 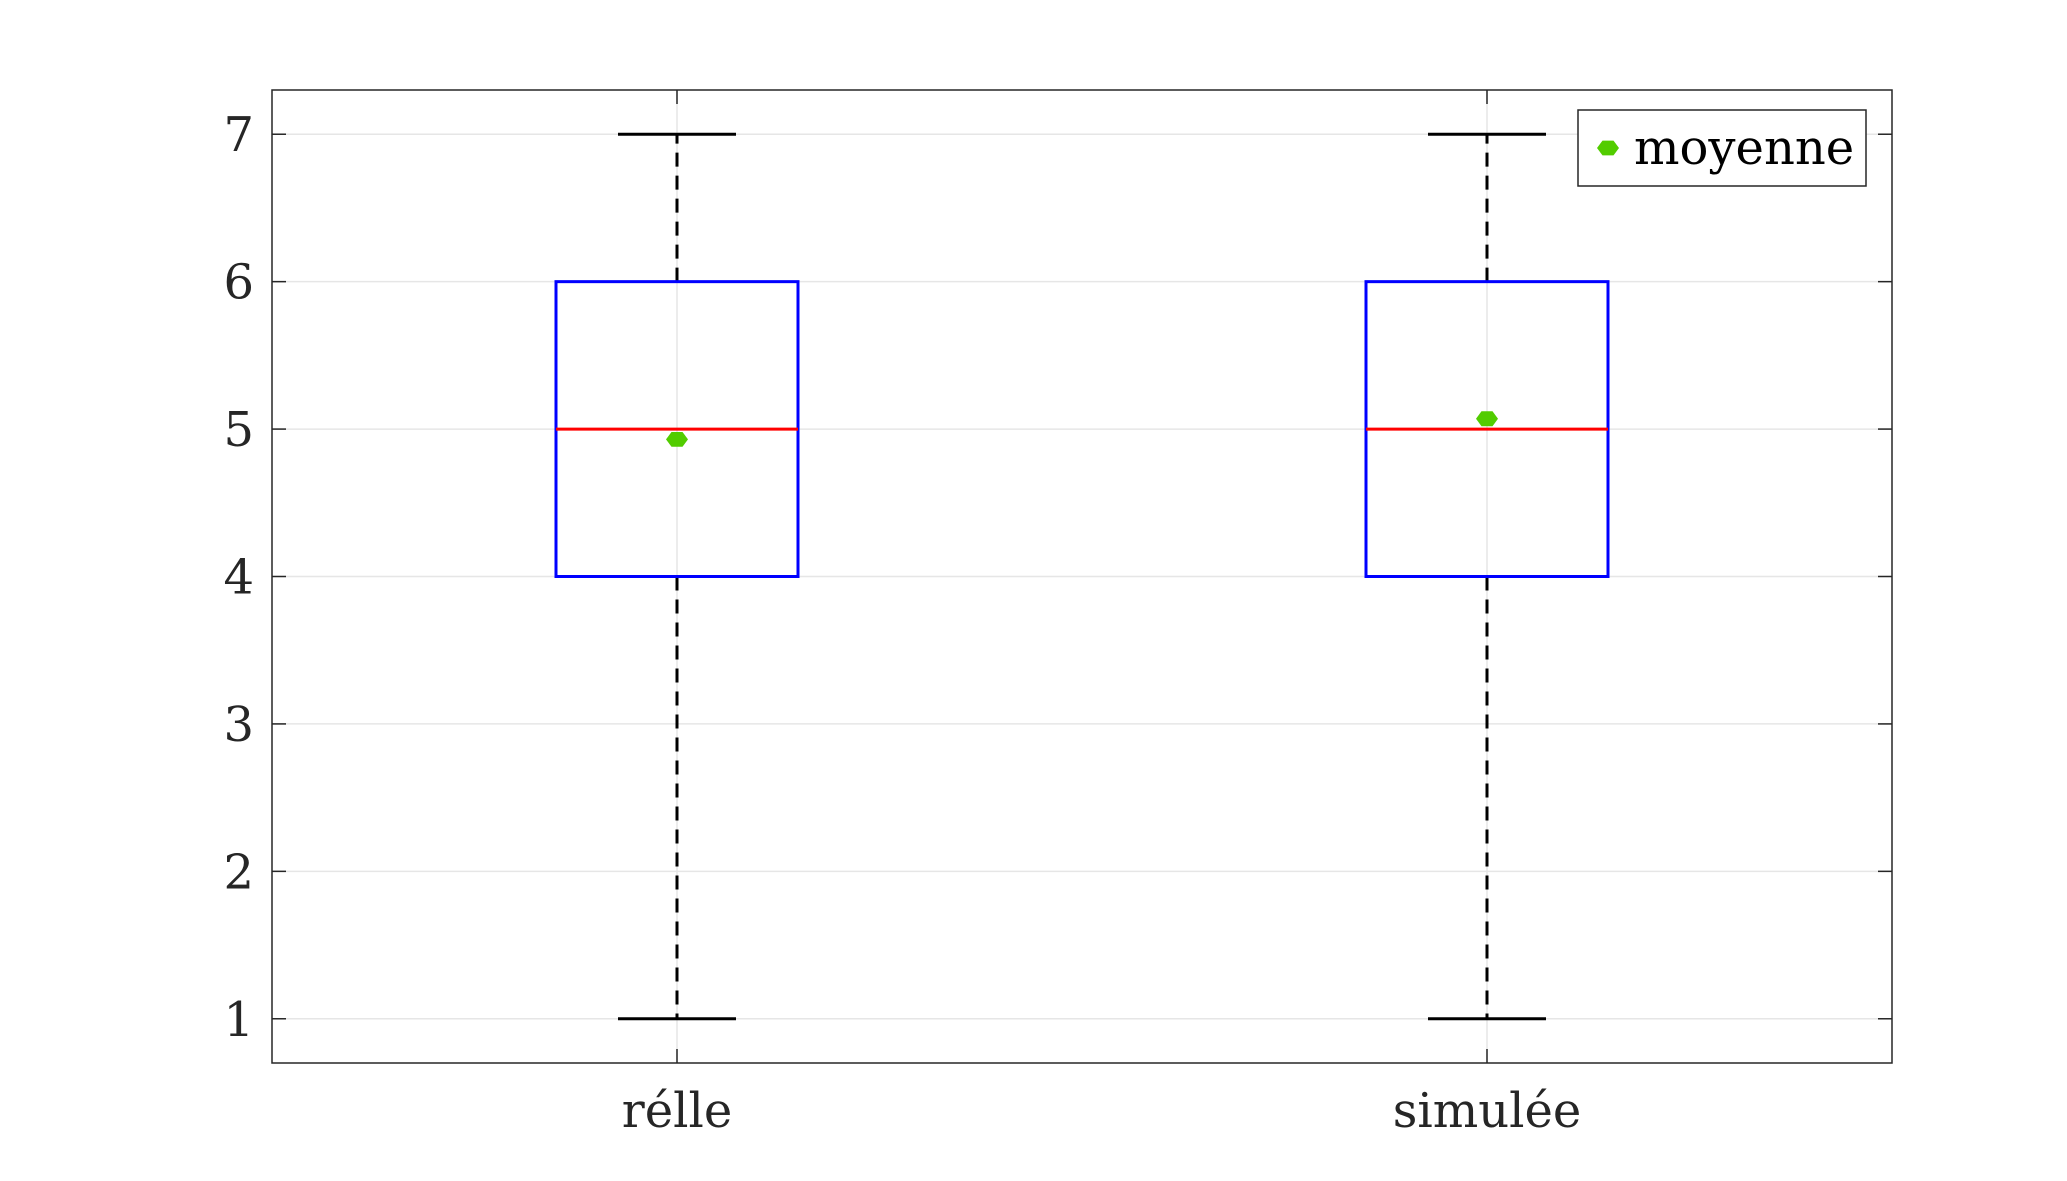 I want to click on y-tick-label: 3, so click(x=238, y=725).